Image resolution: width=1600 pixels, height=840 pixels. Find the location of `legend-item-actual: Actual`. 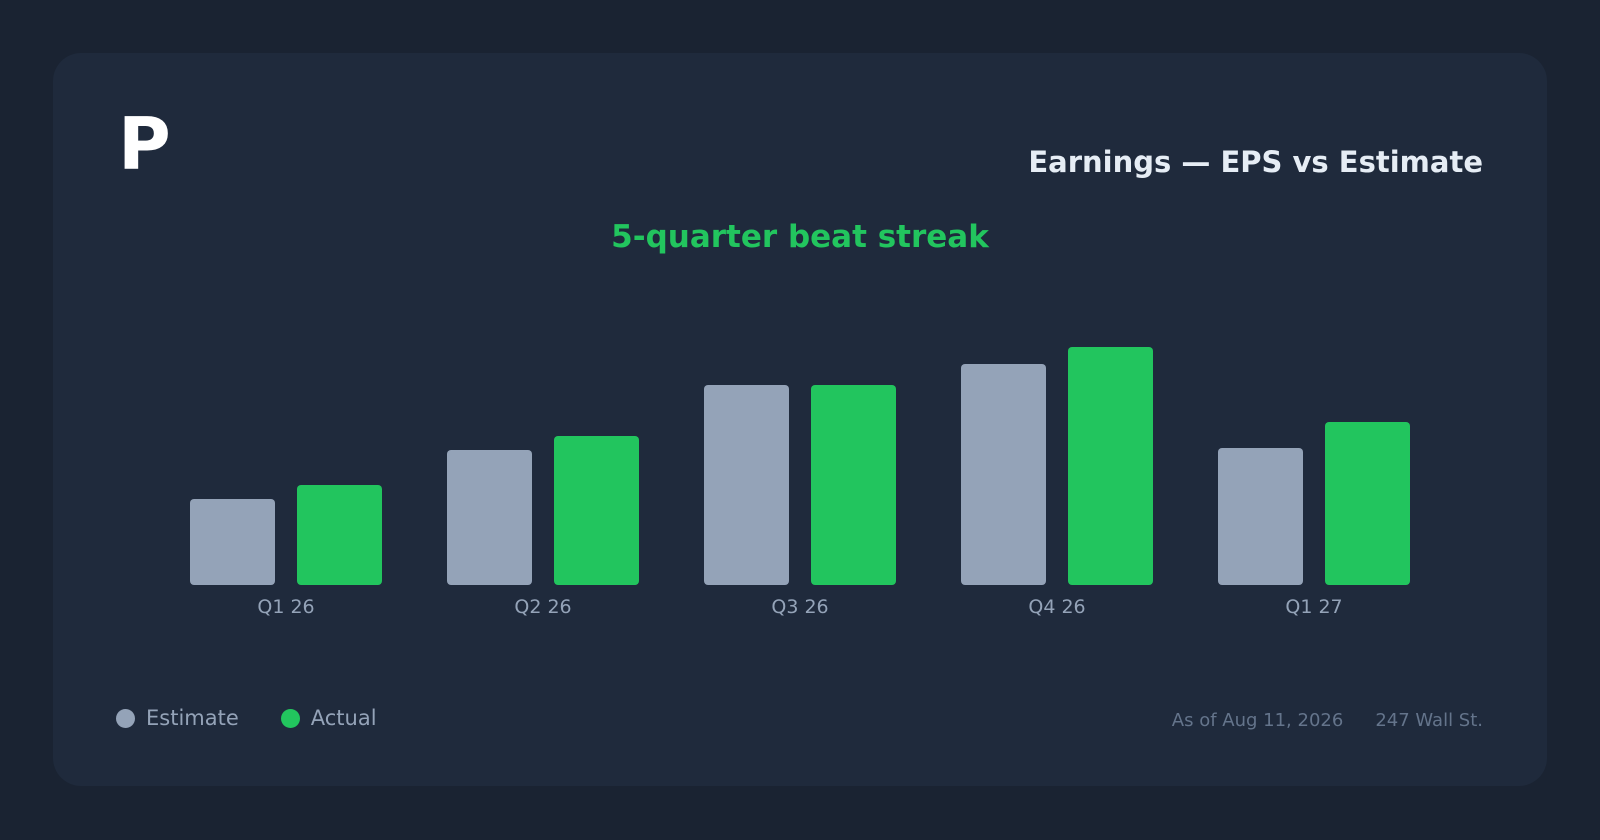

legend-item-actual: Actual is located at coordinates (328, 718).